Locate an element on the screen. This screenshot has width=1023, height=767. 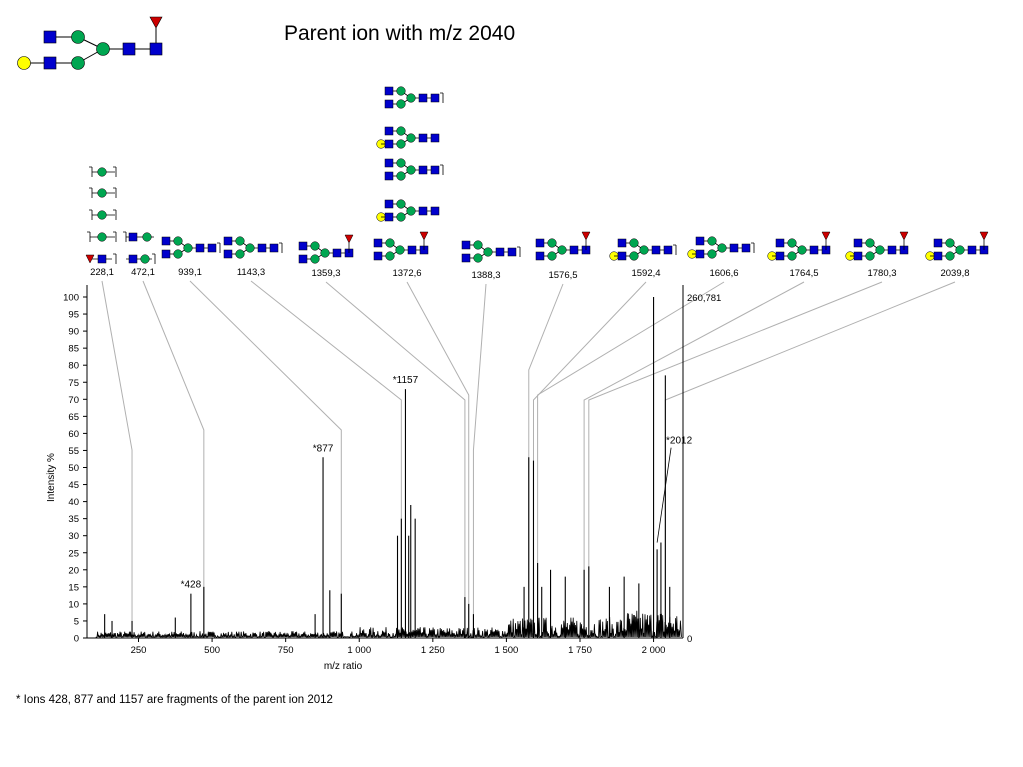
y-tick-label: 45 is located at coordinates (73, 485).